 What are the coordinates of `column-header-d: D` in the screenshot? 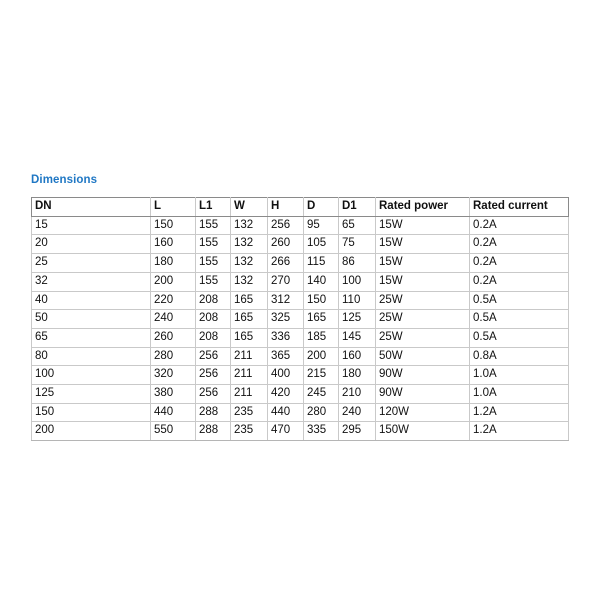 It's located at (321, 207).